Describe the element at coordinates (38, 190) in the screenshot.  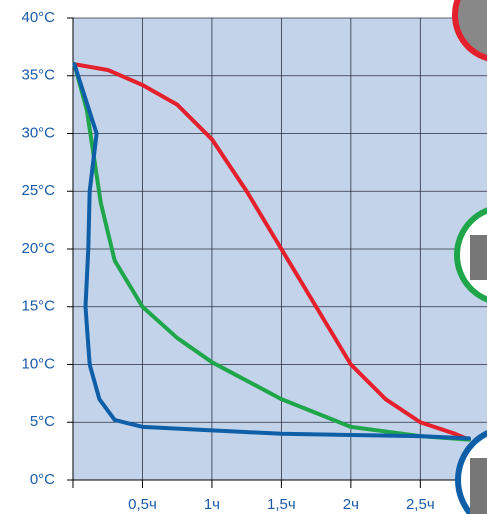
I see `y-tick-label: 25°C` at that location.